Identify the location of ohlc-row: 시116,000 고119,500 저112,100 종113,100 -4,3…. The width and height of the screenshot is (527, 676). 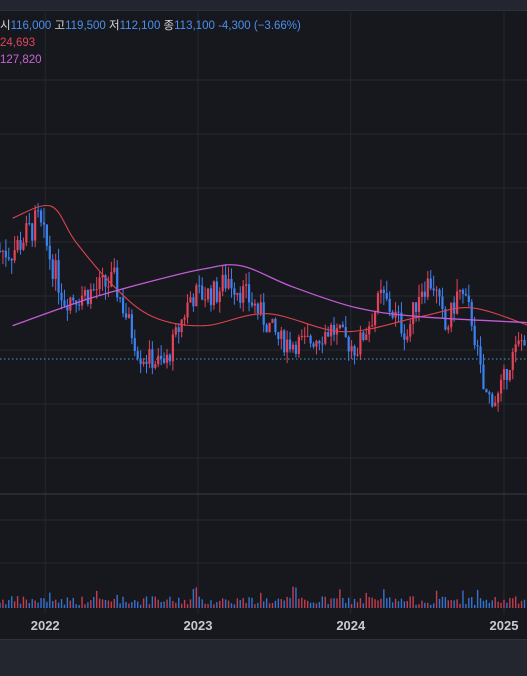
(150, 26).